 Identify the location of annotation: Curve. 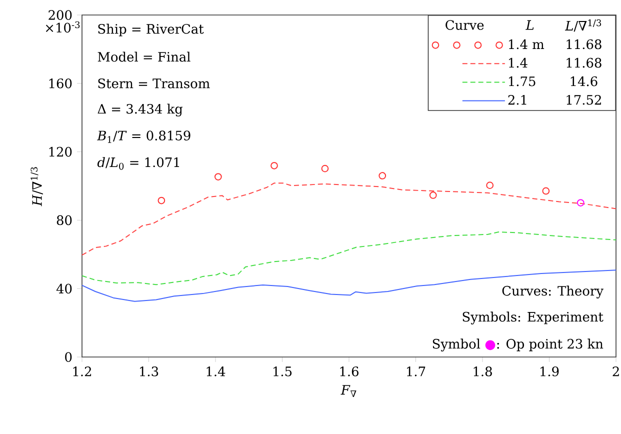
(465, 25).